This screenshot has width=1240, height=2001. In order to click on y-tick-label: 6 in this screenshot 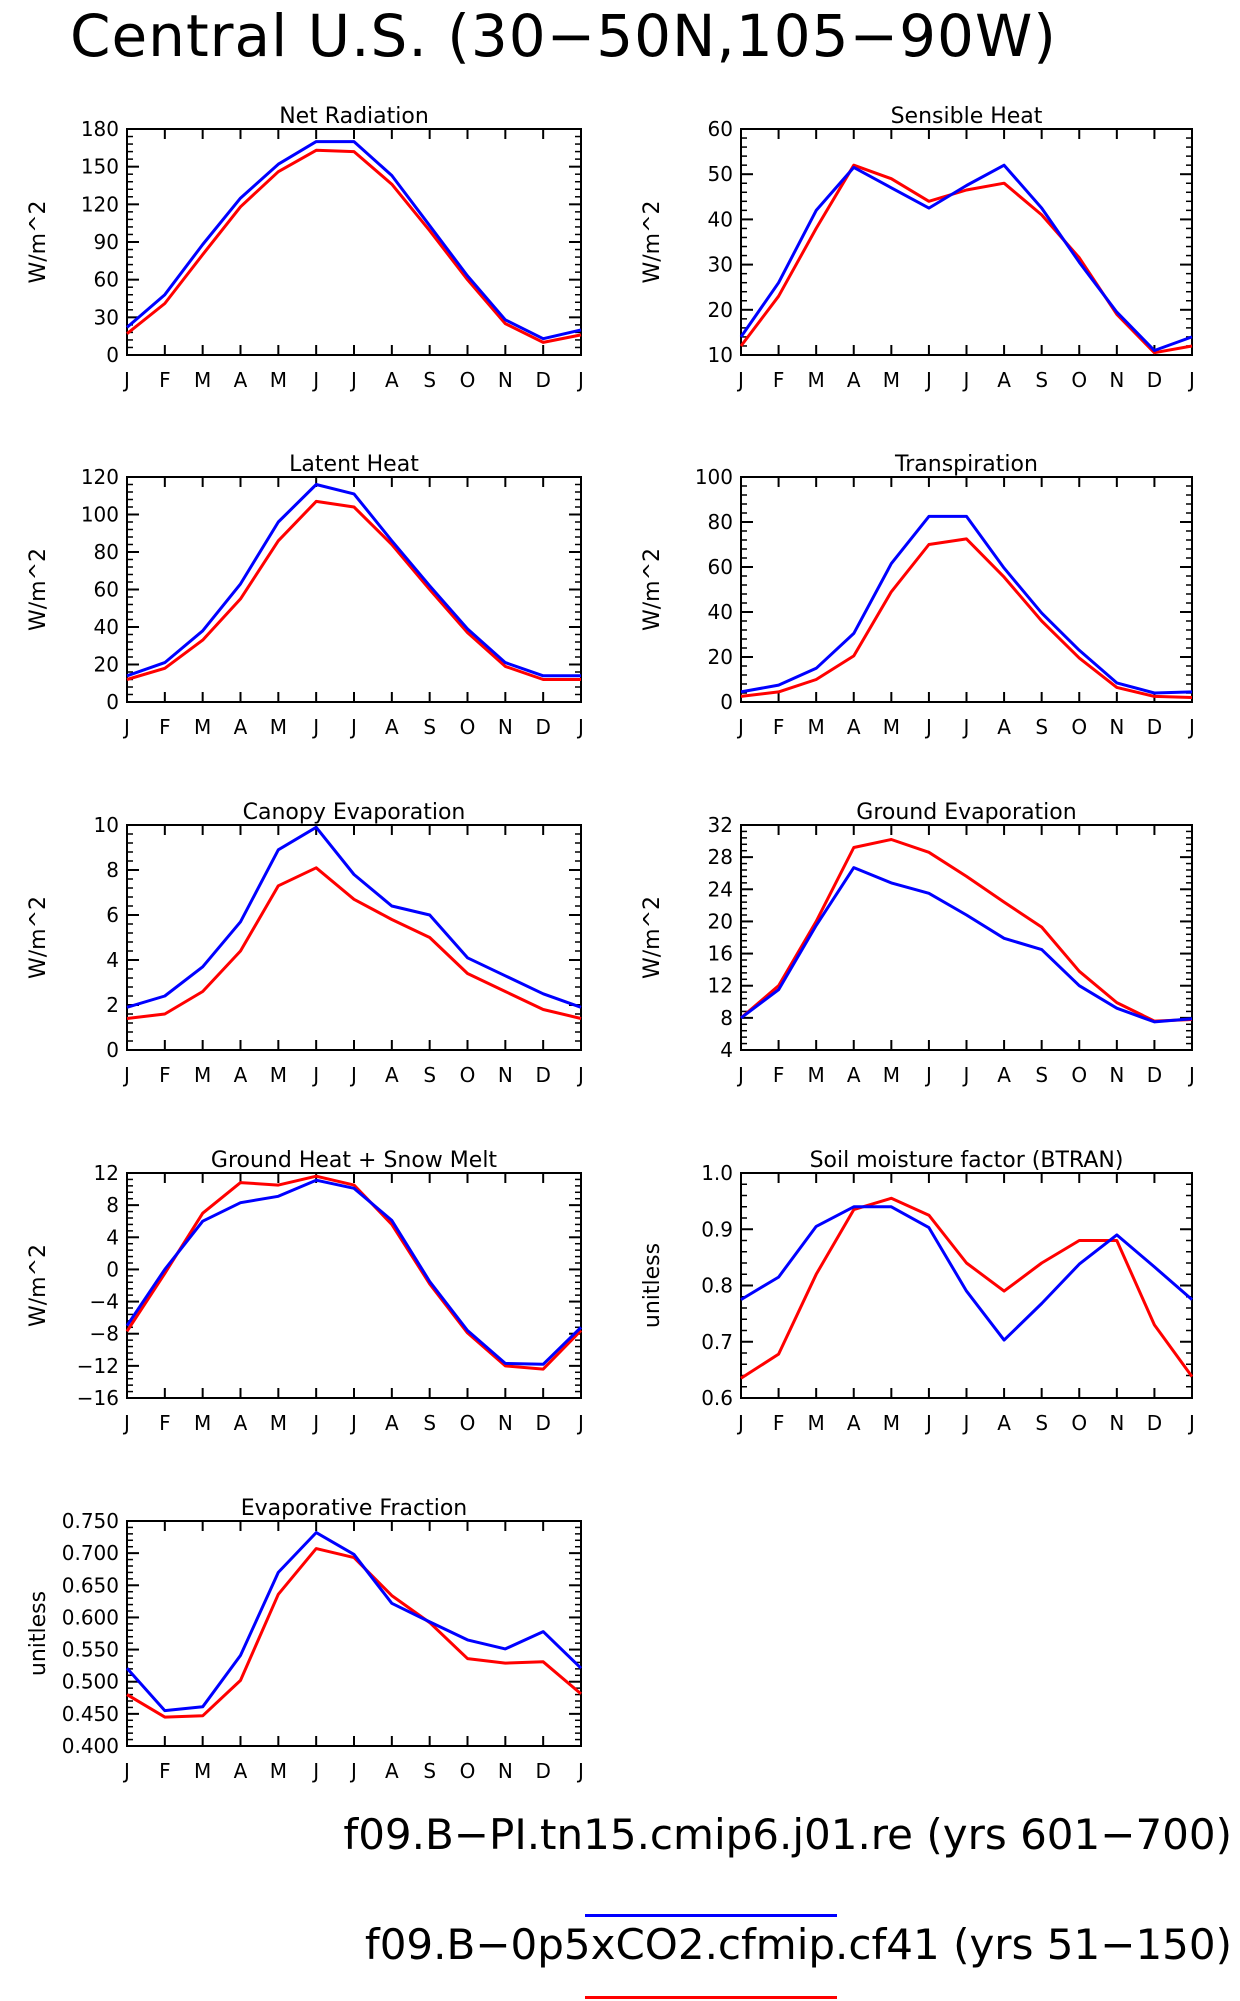, I will do `click(112, 915)`.